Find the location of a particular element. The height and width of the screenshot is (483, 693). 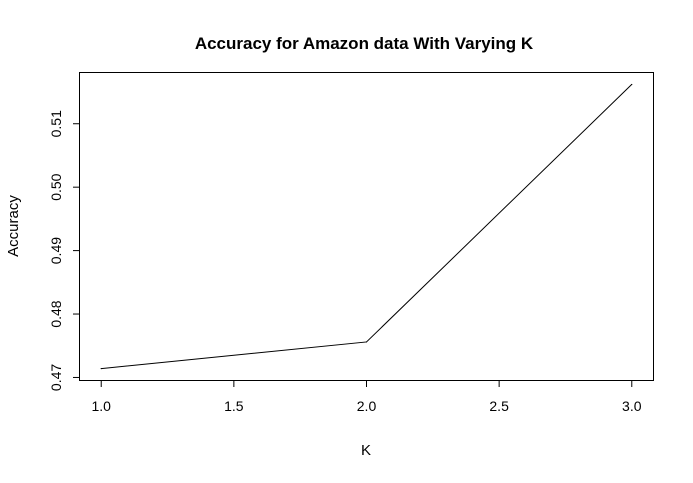

y-tick-label: 0.51 is located at coordinates (56, 123).